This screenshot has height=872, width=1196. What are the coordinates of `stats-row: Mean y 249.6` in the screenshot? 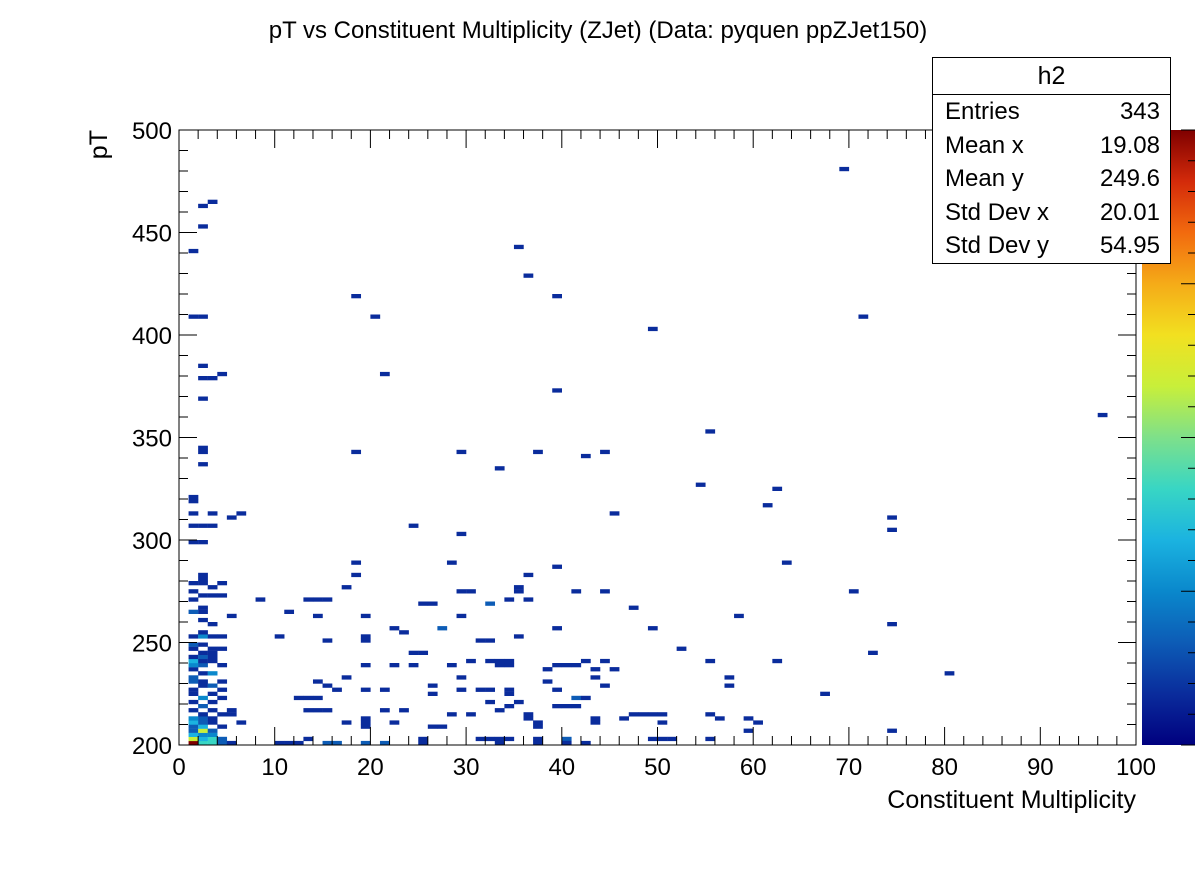 It's located at (1051, 179).